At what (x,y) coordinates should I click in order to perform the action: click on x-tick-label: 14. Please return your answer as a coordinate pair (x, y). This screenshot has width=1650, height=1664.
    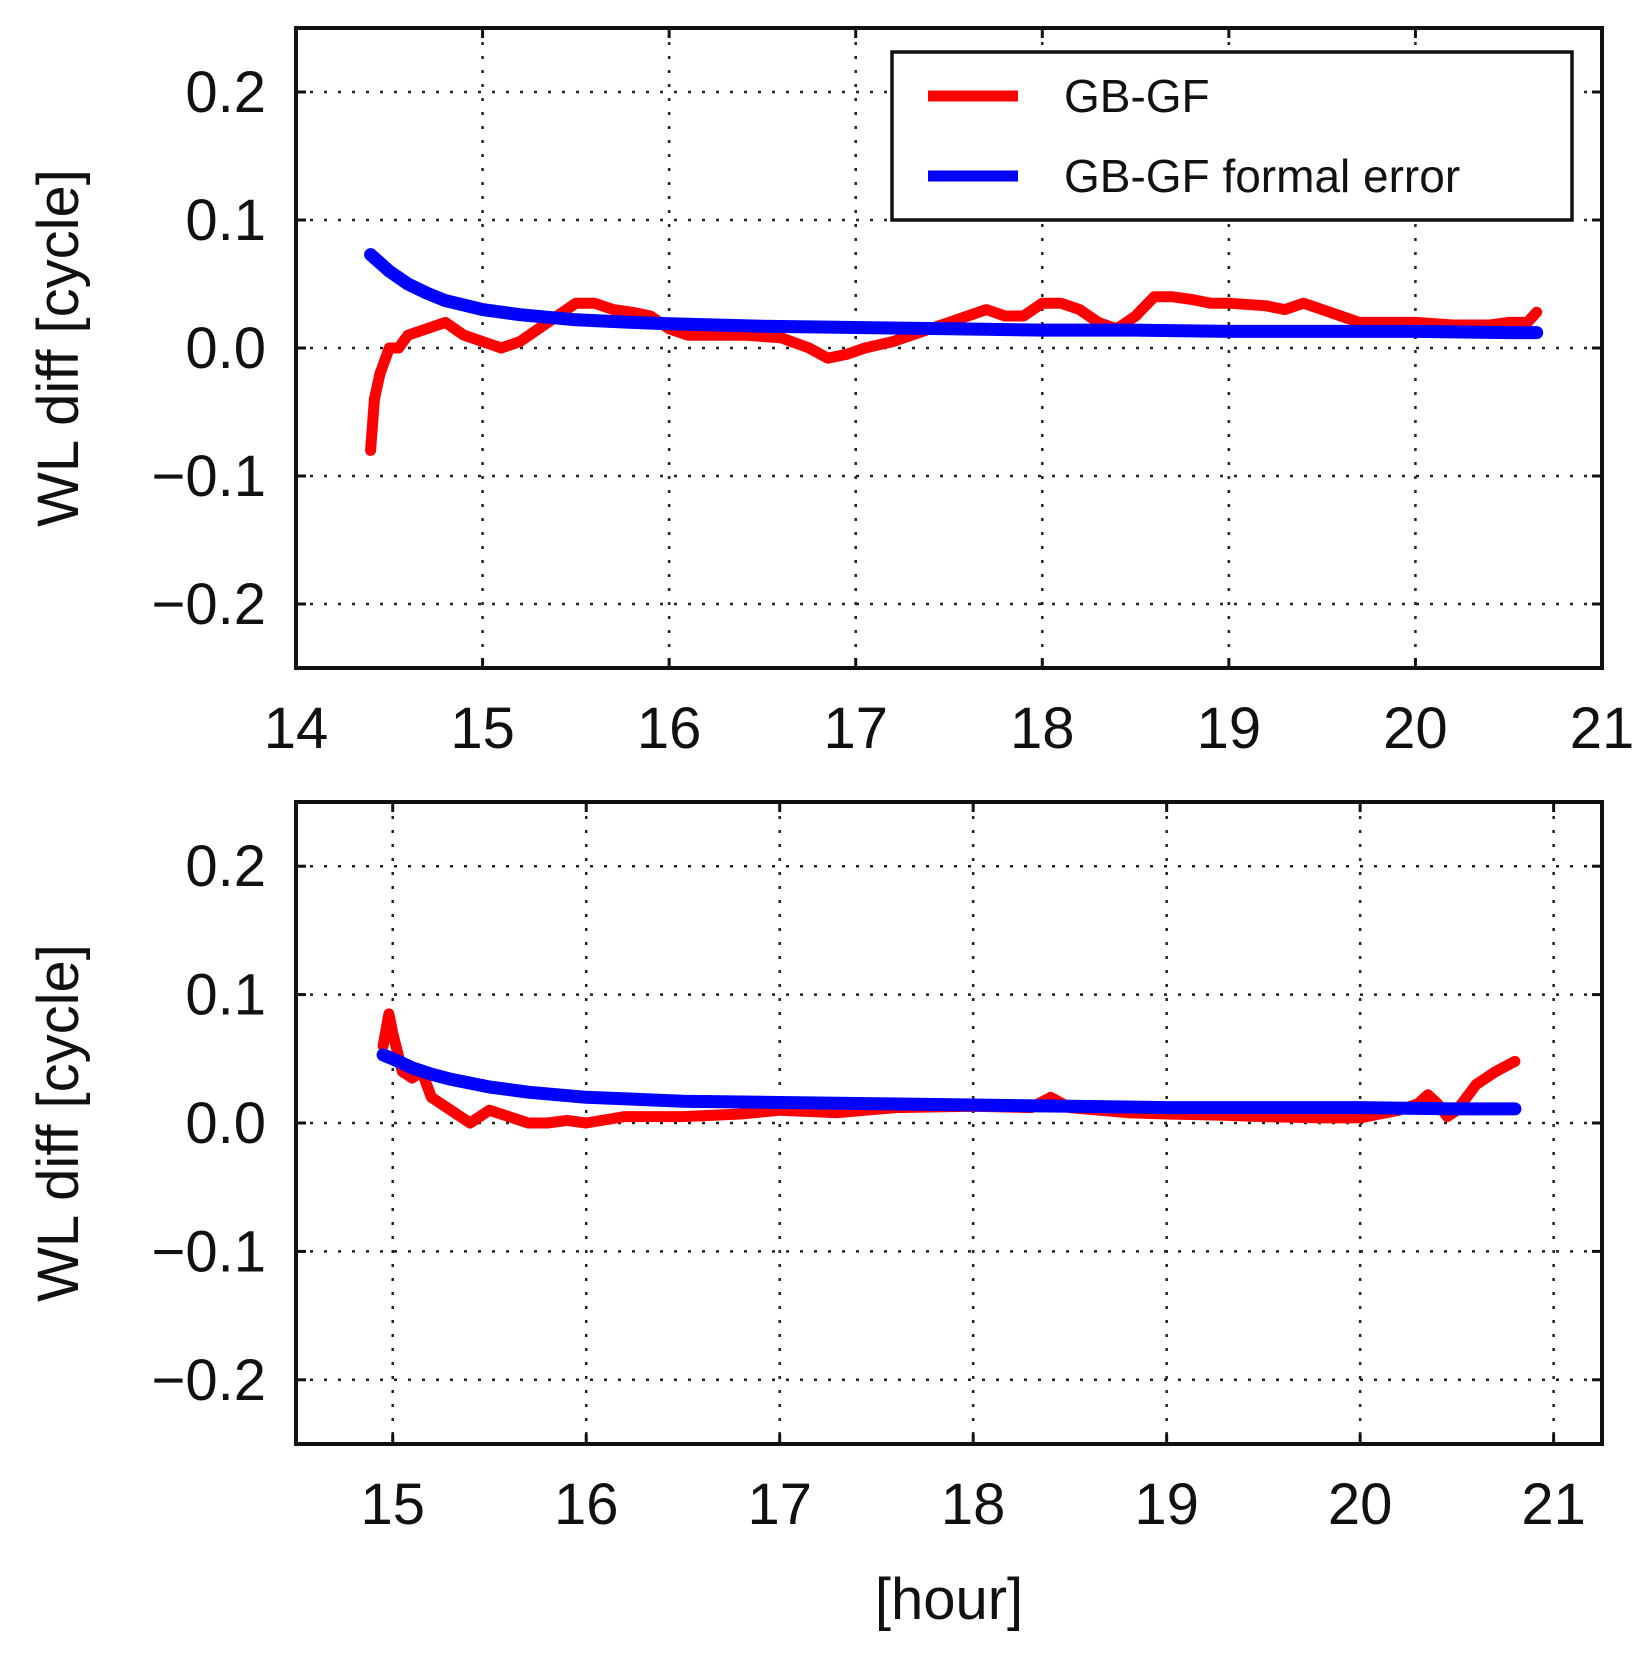
    Looking at the image, I should click on (296, 728).